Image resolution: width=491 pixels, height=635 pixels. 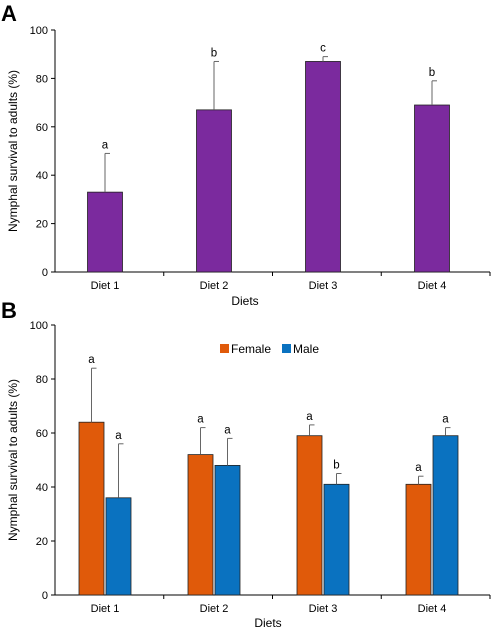 I want to click on legend-swatch-female, so click(x=224, y=348).